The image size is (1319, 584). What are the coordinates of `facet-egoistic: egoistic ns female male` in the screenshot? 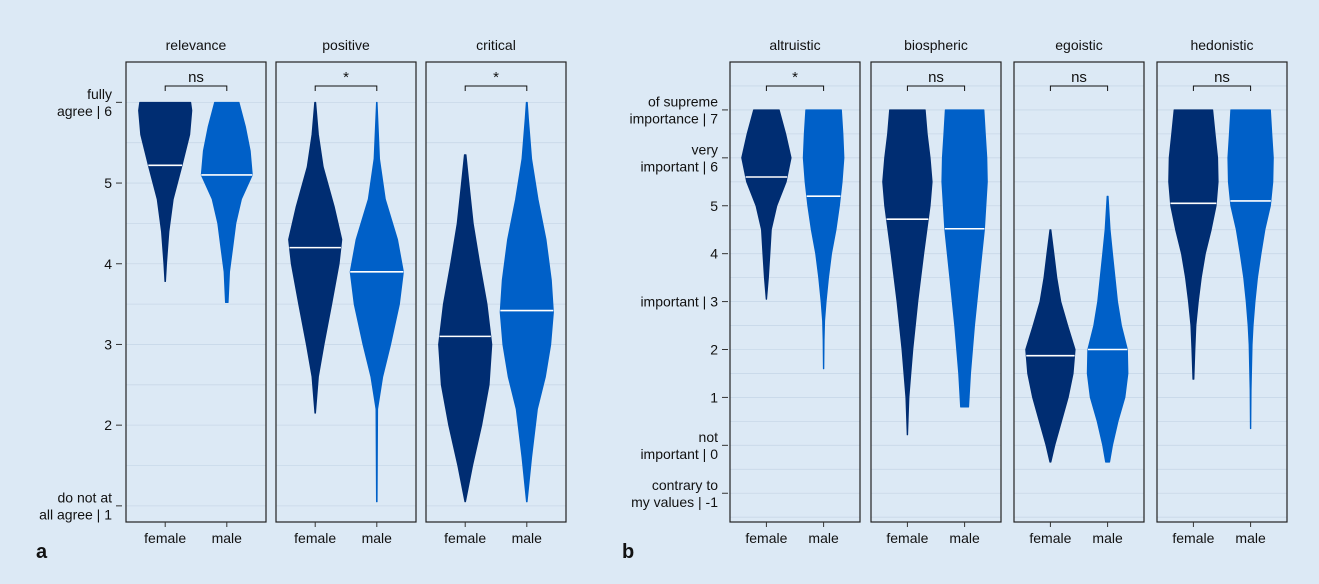 It's located at (1079, 291).